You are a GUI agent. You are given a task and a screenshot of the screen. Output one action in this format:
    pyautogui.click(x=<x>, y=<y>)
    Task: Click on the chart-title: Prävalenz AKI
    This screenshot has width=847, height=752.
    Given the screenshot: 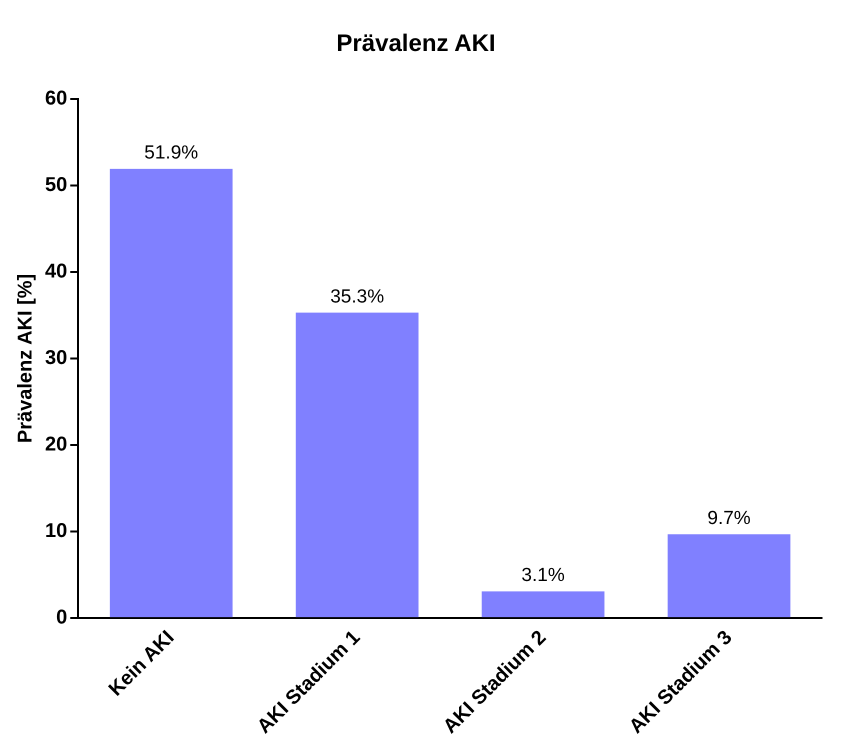 What is the action you would take?
    pyautogui.click(x=416, y=44)
    